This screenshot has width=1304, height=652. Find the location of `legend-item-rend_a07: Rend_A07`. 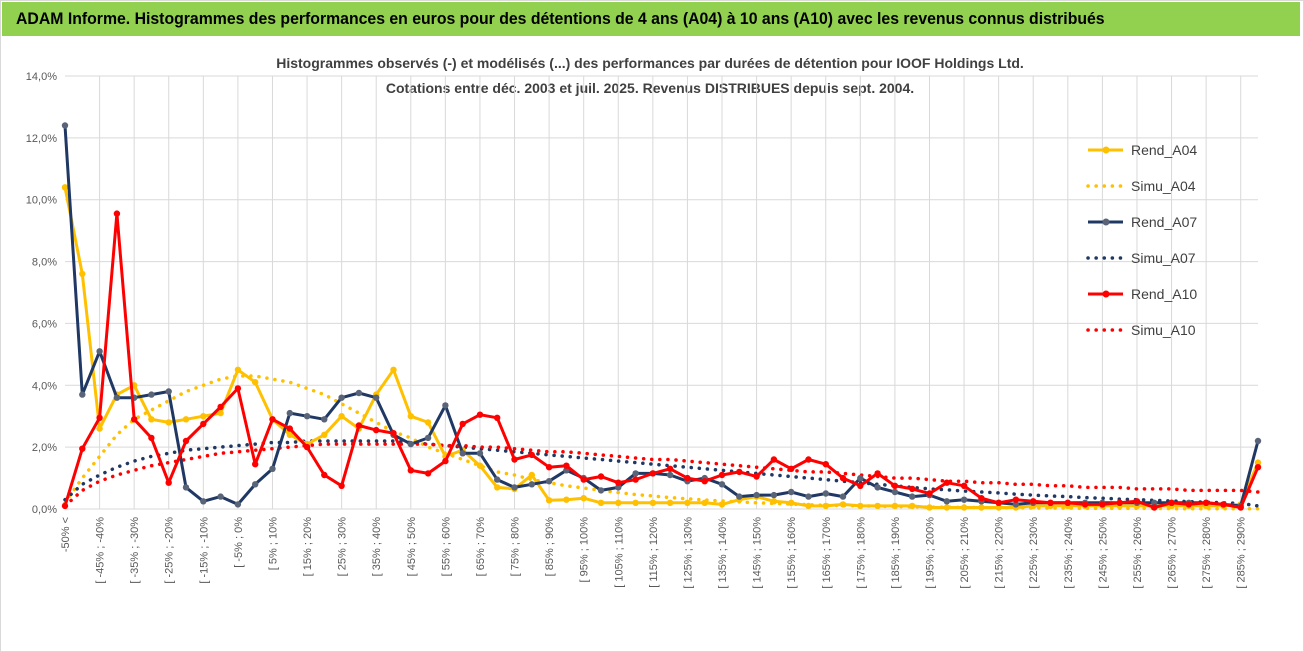

legend-item-rend_a07: Rend_A07 is located at coordinates (1142, 222).